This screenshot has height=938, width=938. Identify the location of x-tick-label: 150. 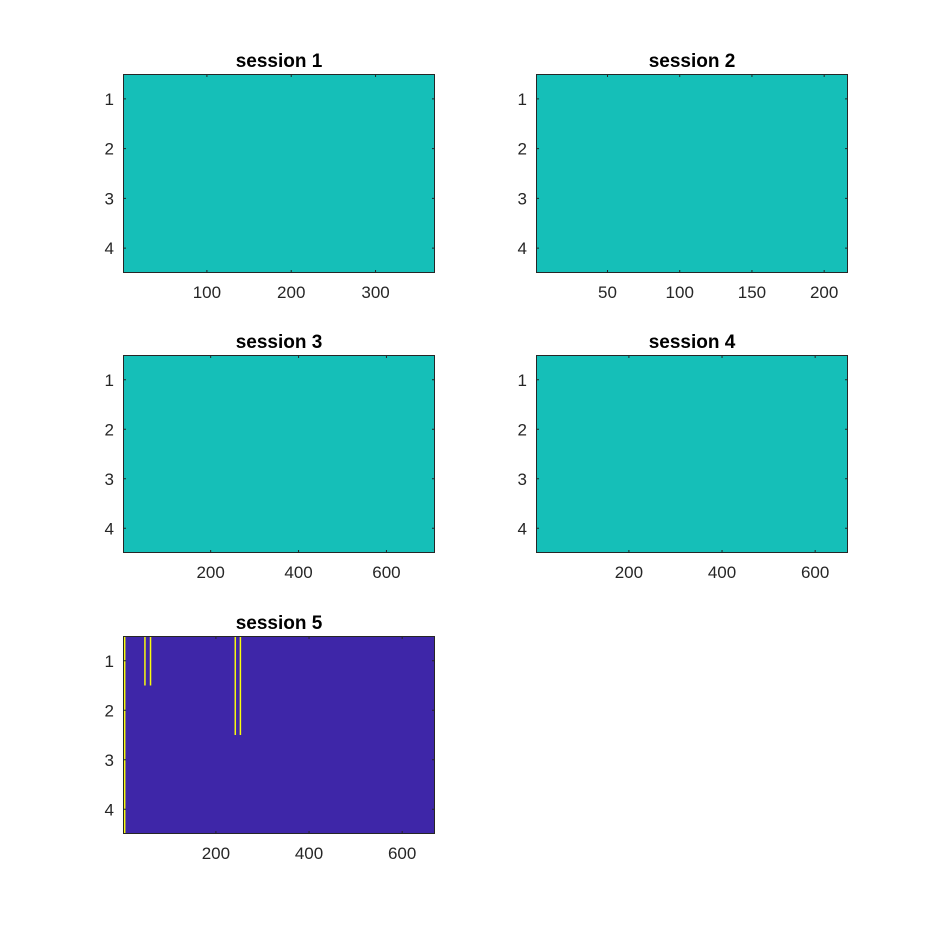
(752, 292).